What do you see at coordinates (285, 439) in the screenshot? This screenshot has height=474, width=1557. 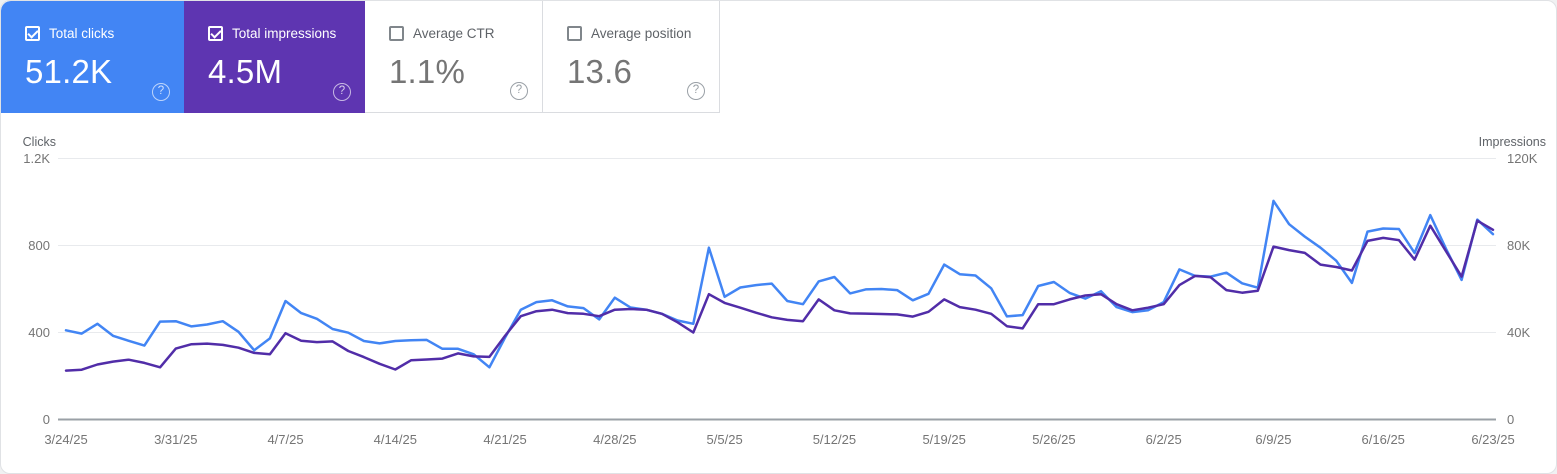 I see `x-tick-label: 4/7/25` at bounding box center [285, 439].